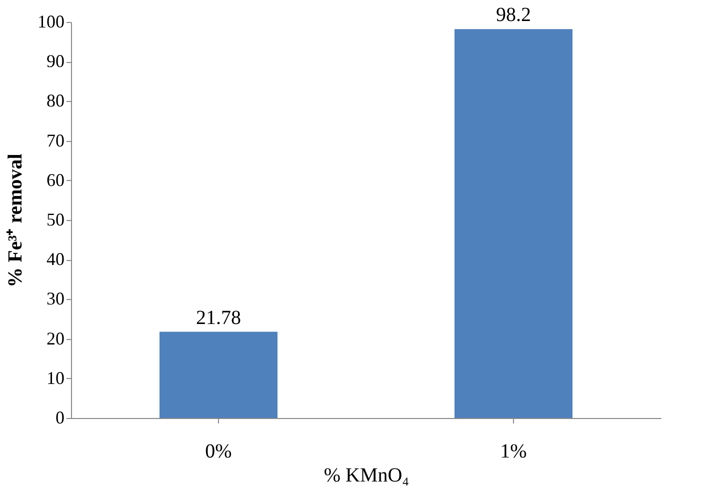 The width and height of the screenshot is (716, 503). What do you see at coordinates (513, 451) in the screenshot?
I see `x-tick-label: 1%` at bounding box center [513, 451].